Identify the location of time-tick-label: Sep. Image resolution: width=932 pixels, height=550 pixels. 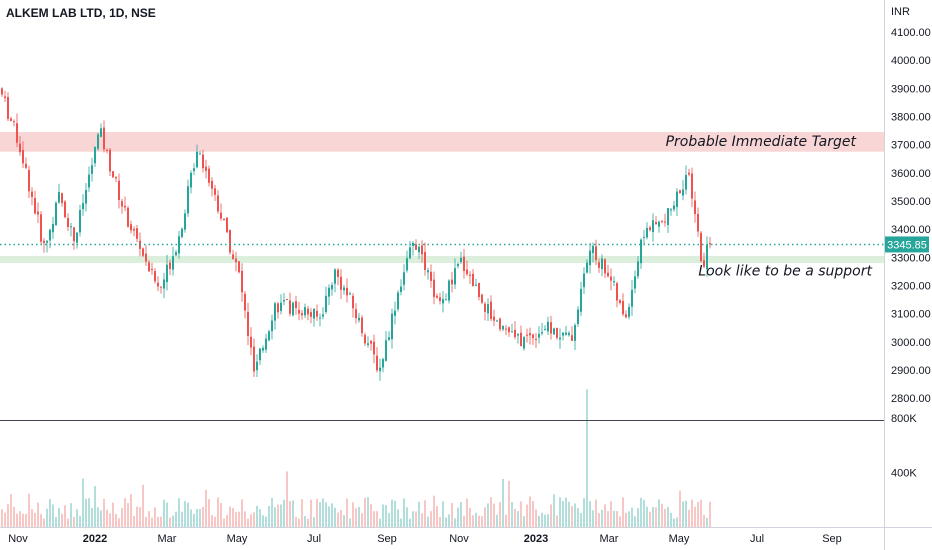
(832, 539).